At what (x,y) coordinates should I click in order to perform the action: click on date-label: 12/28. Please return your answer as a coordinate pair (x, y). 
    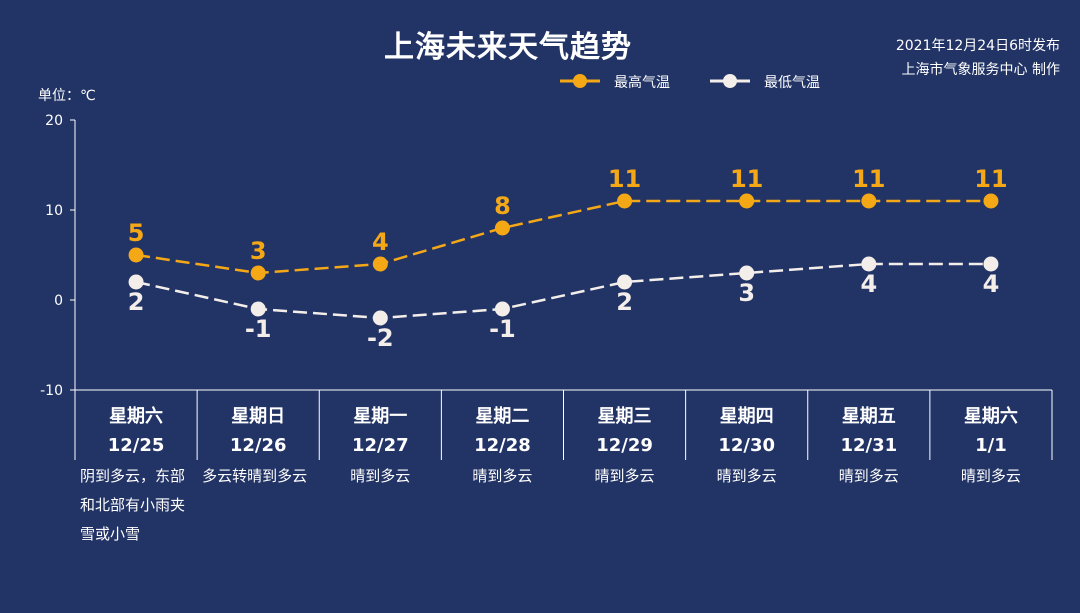
    Looking at the image, I should click on (502, 445).